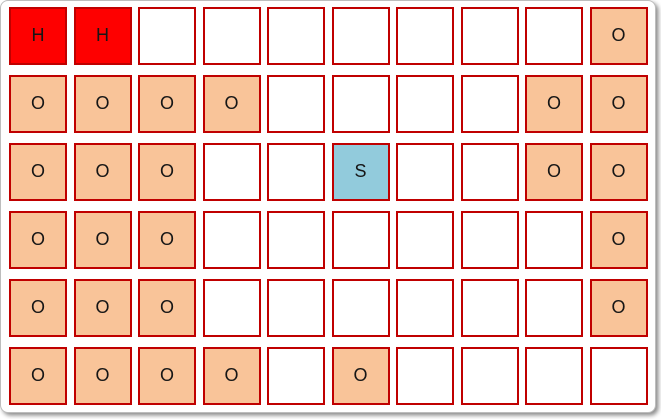 This screenshot has width=661, height=419. I want to click on start-cell: S, so click(360, 172).